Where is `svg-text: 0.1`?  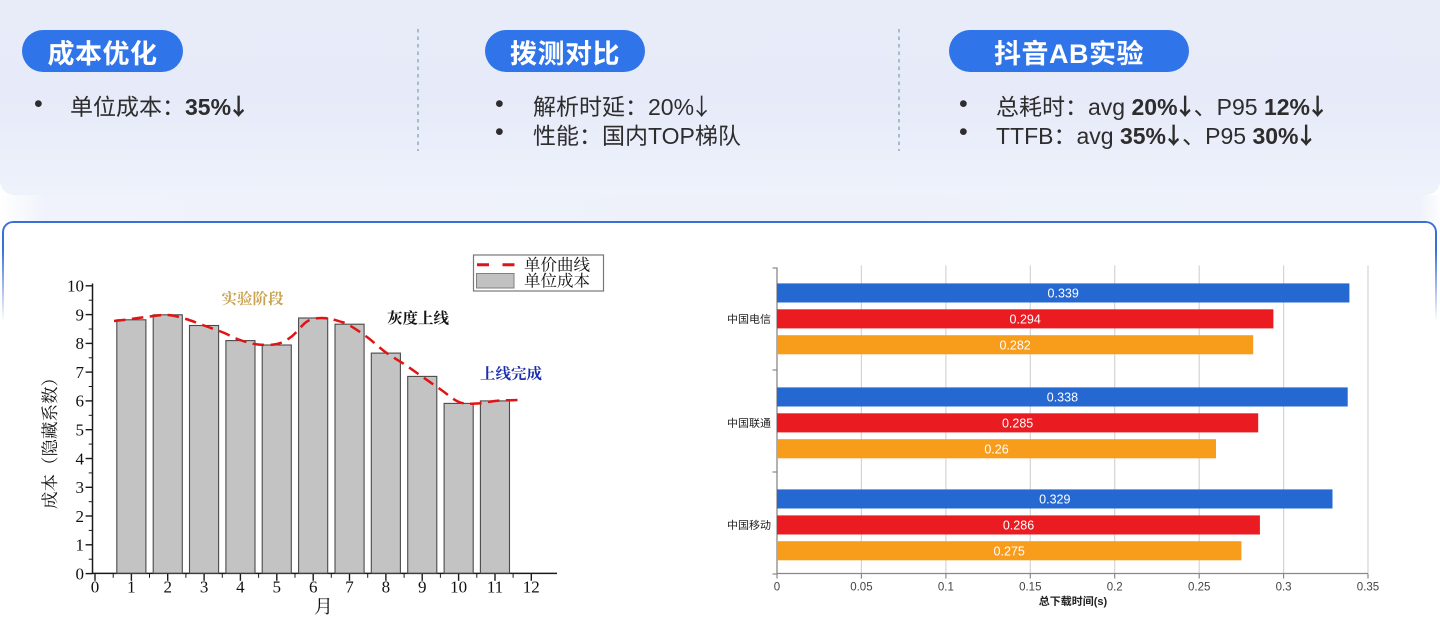
svg-text: 0.1 is located at coordinates (946, 588).